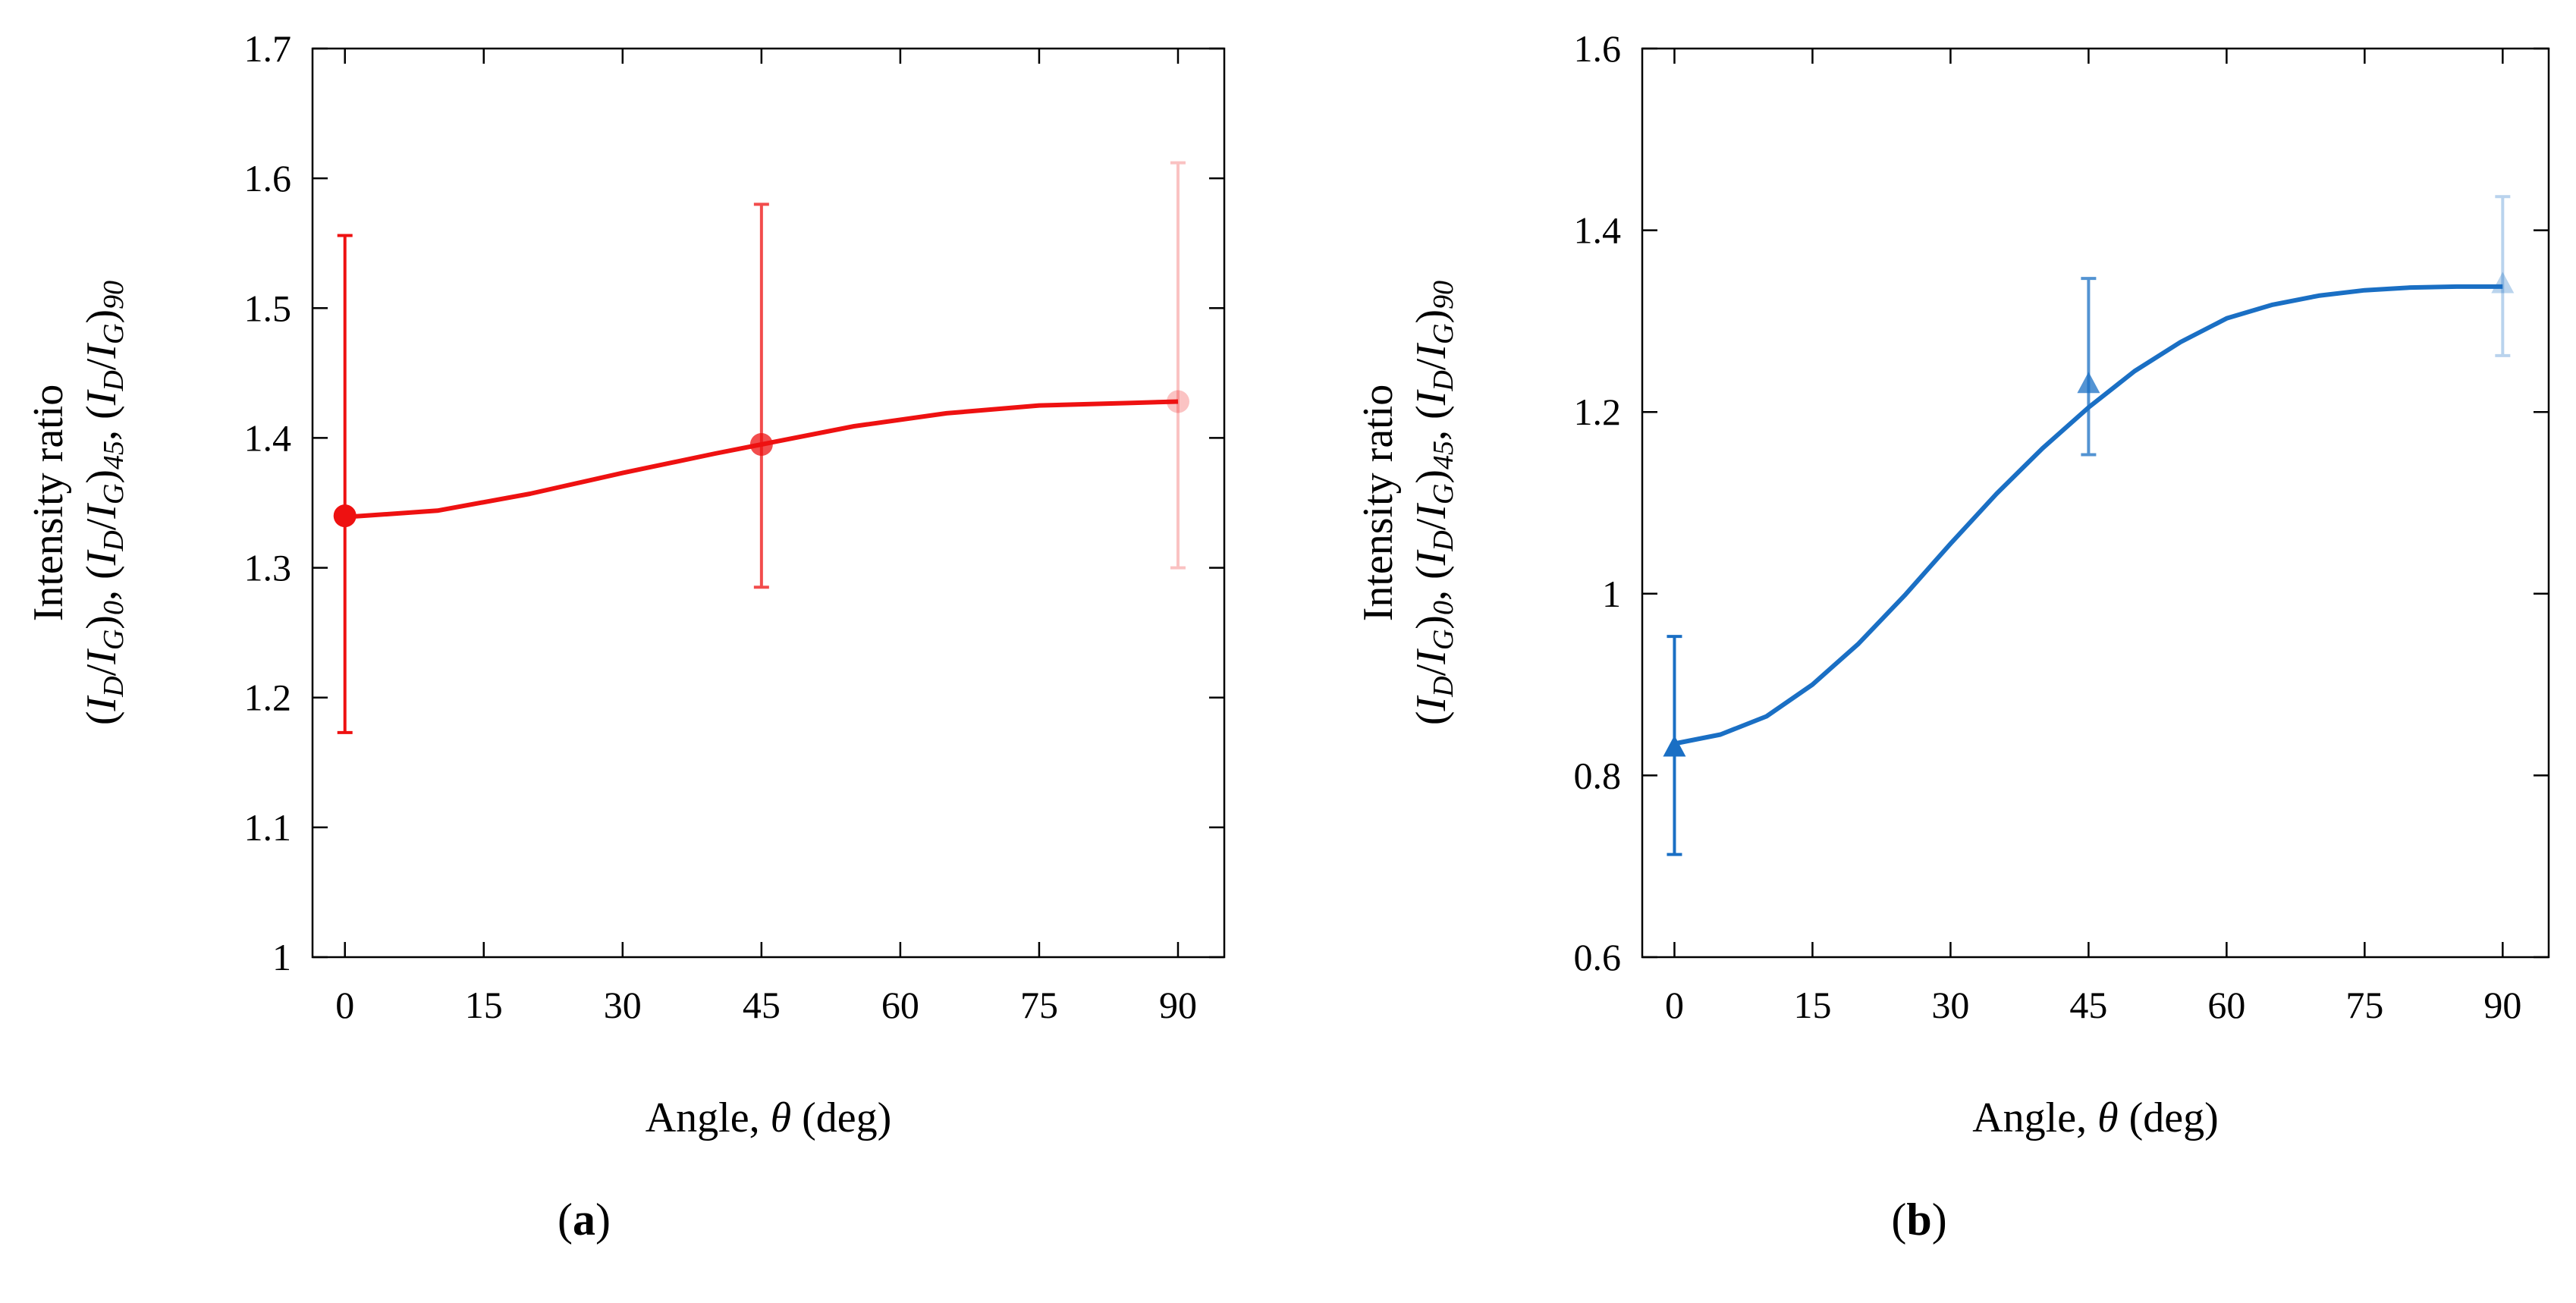 The width and height of the screenshot is (2576, 1303). Describe the element at coordinates (268, 308) in the screenshot. I see `y-tick-label: 1.5` at that location.